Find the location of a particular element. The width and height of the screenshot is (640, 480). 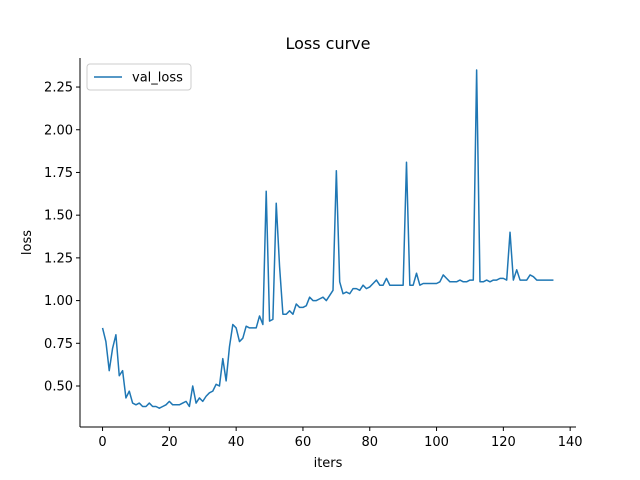

x-tick-label: 80 is located at coordinates (369, 442).